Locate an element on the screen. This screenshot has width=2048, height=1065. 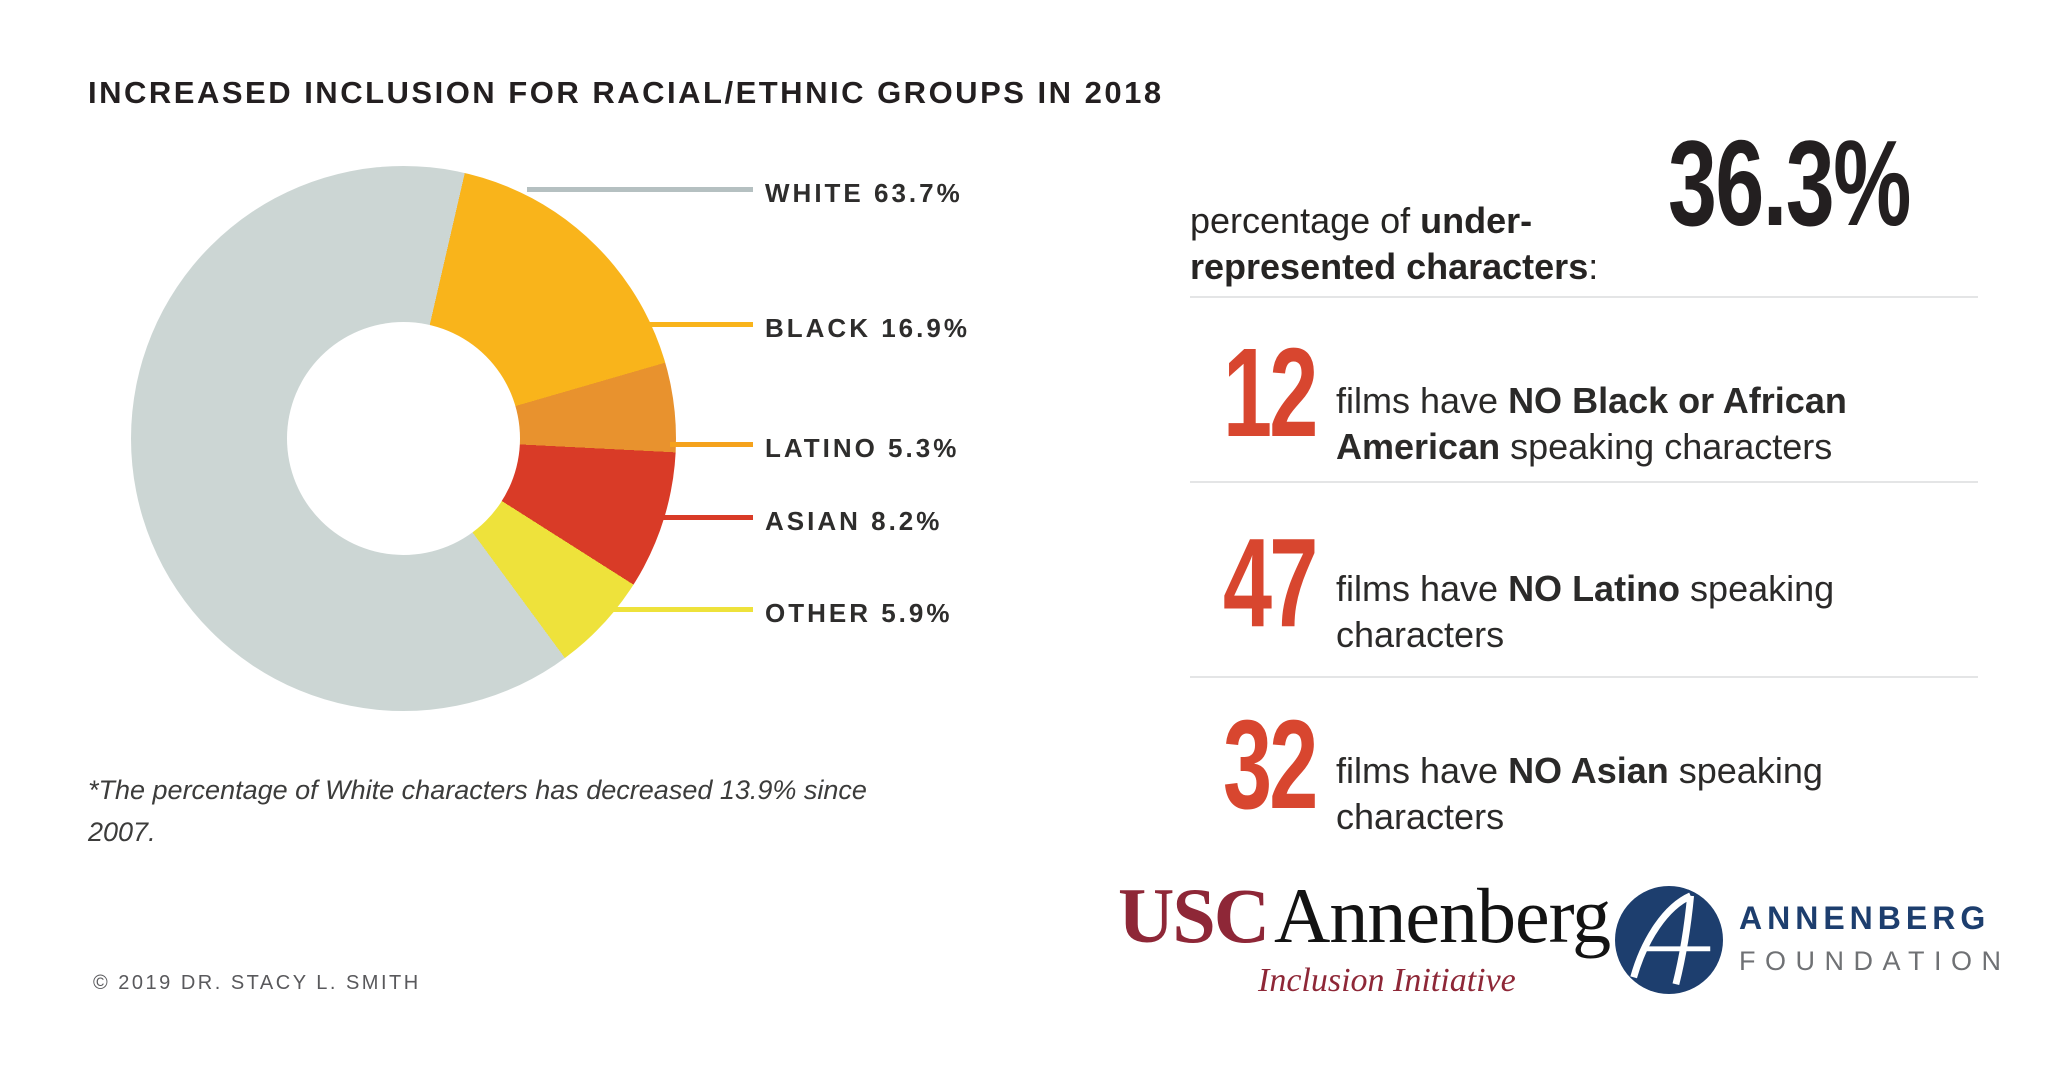
annenberg-text: Annenberg is located at coordinates (1442, 915).